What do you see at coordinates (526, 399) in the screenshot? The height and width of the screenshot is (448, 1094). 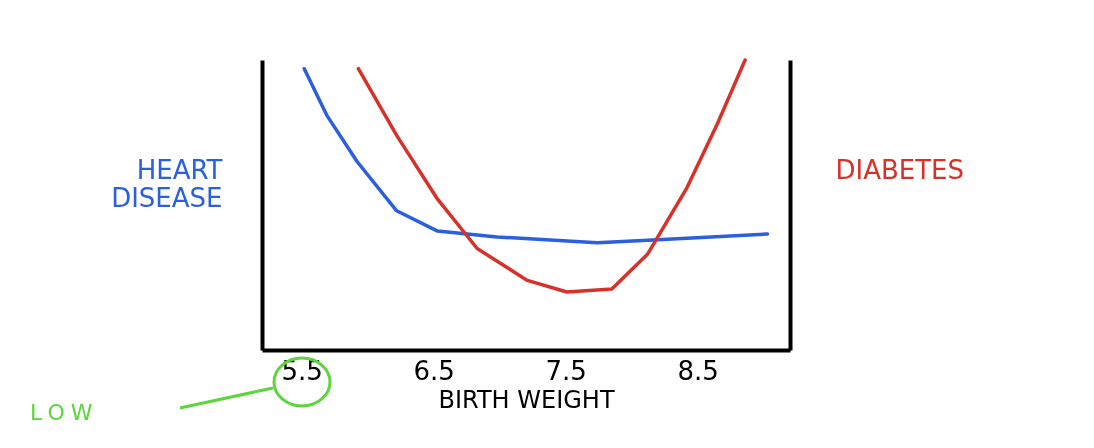 I see `x-axis-title: BIRTH WEIGHT` at bounding box center [526, 399].